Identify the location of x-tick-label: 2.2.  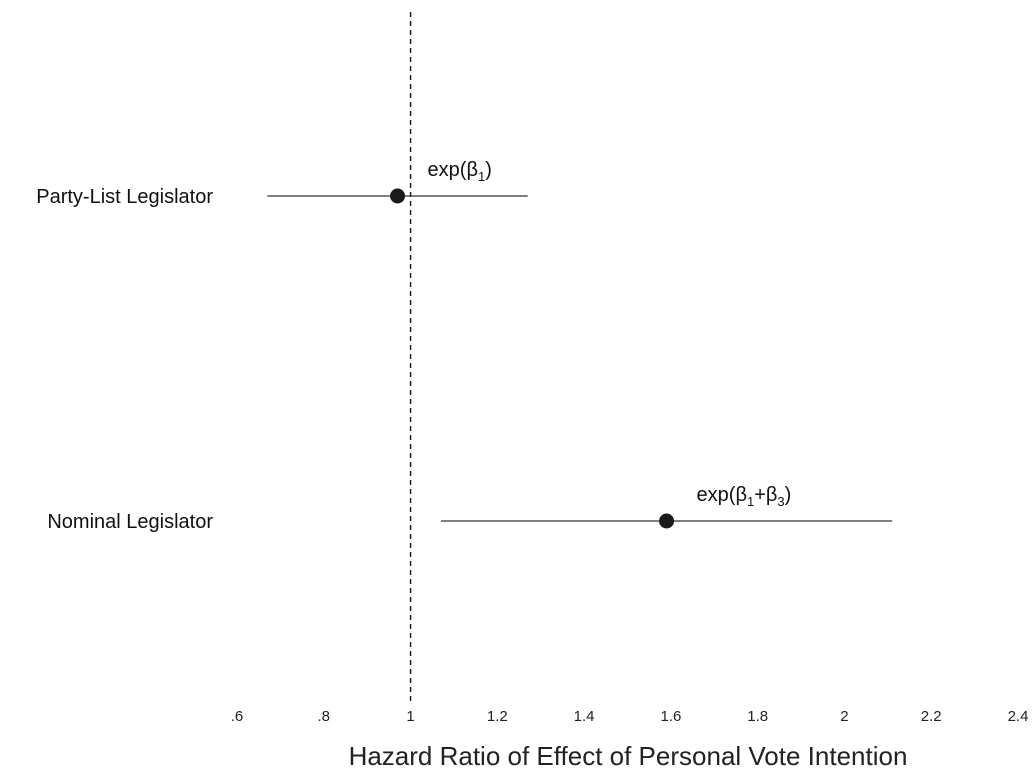
(931, 716).